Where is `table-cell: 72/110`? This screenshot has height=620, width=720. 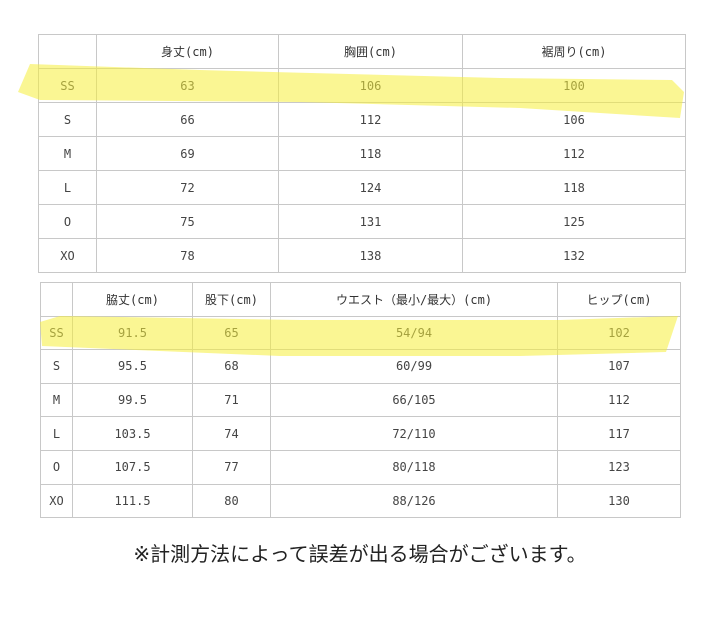 table-cell: 72/110 is located at coordinates (414, 433).